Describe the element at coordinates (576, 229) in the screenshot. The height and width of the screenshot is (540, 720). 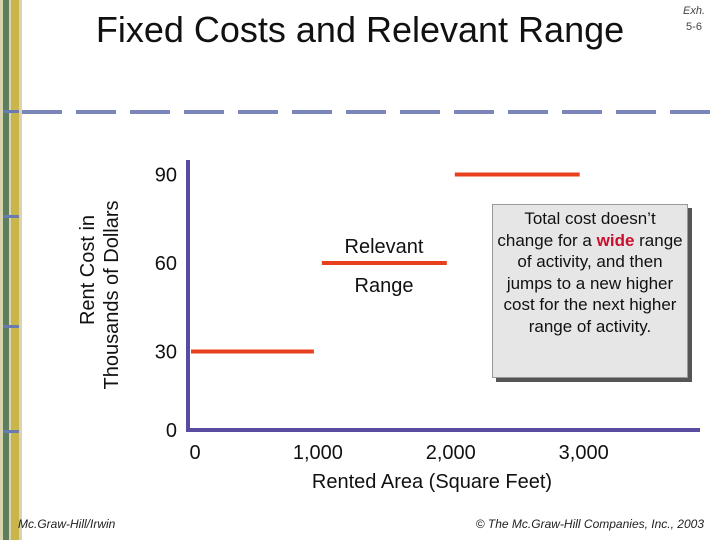
I see `callout-text: Total cost doesn’t change for a` at that location.